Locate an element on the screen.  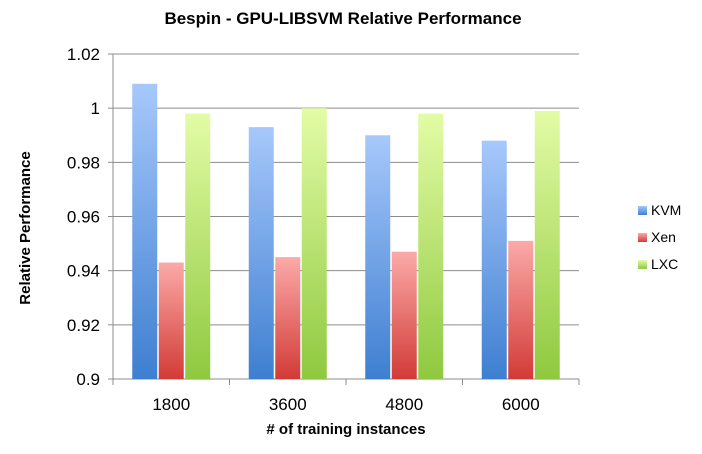
legend-label-xen: Xen is located at coordinates (663, 237).